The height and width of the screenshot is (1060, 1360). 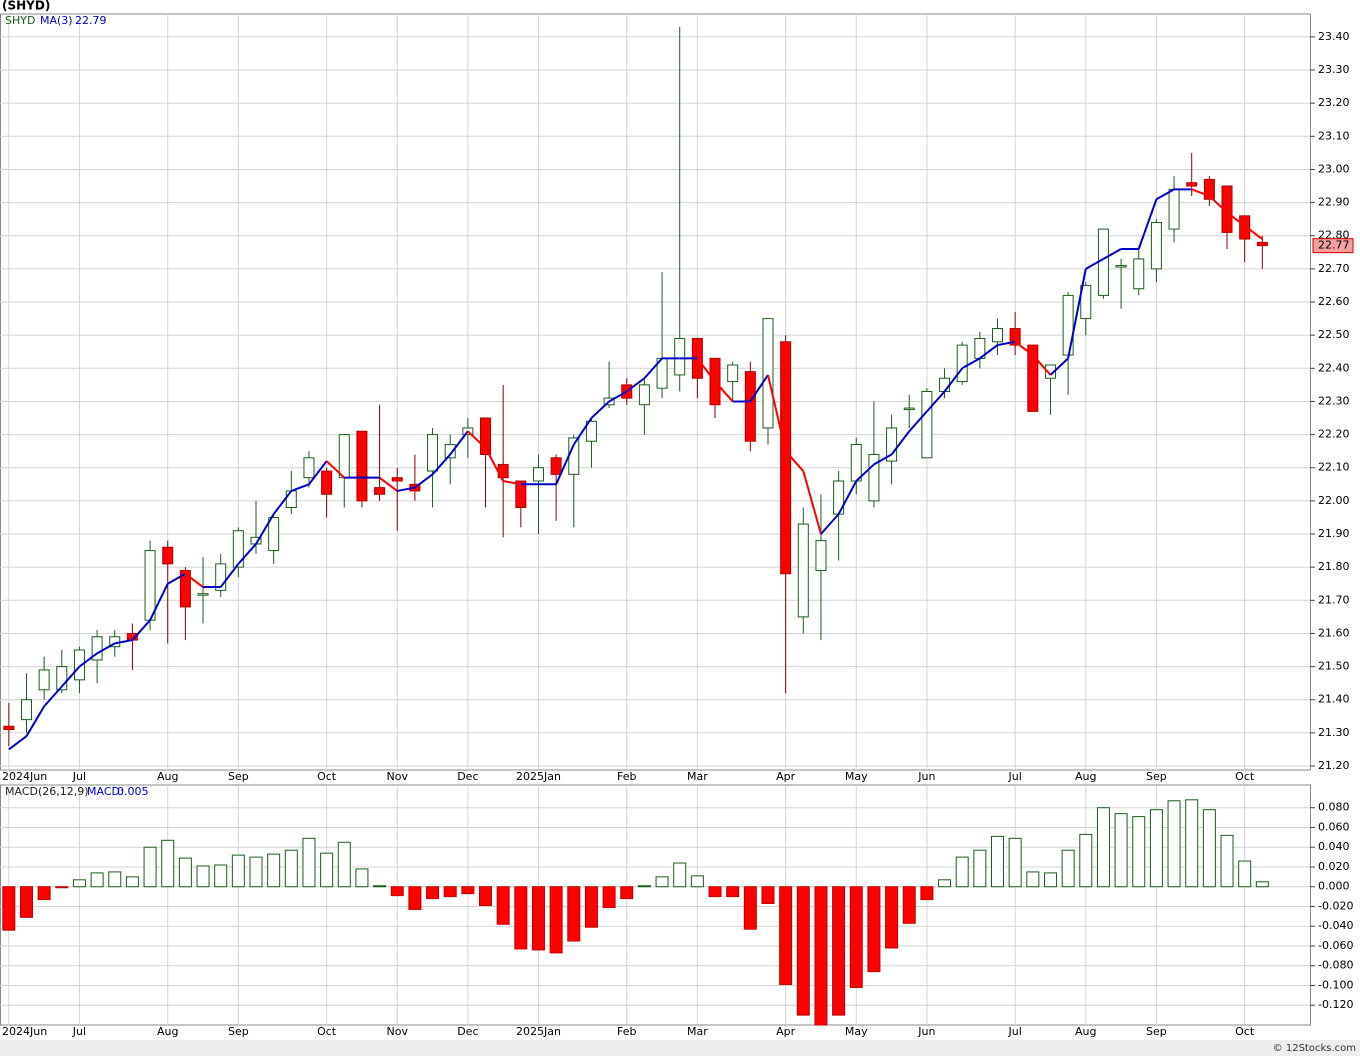 What do you see at coordinates (133, 791) in the screenshot?
I see `legend-macd-value: 0.005` at bounding box center [133, 791].